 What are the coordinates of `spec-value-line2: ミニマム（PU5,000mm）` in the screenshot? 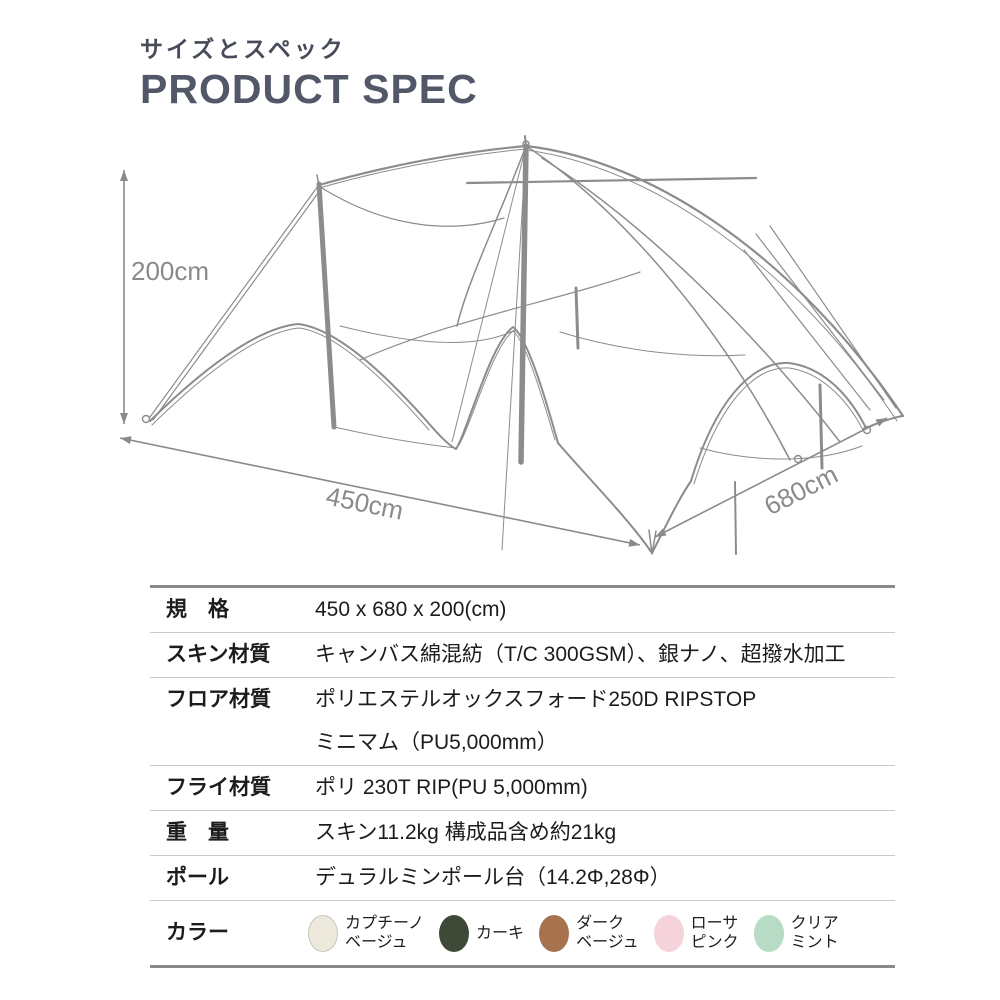 It's located at (436, 742).